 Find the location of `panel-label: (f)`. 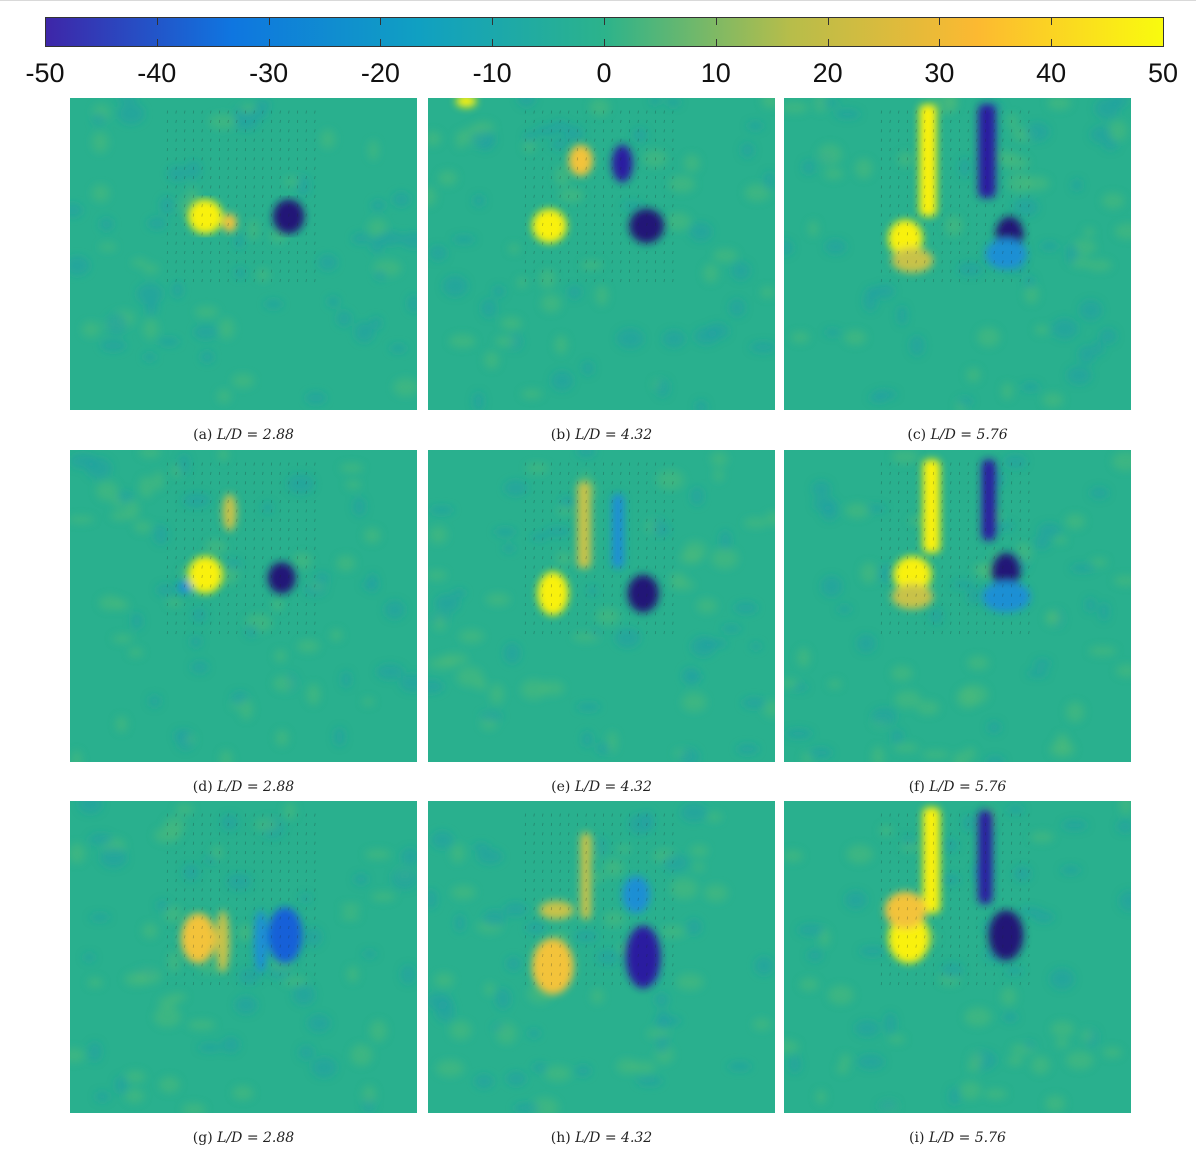

panel-label: (f) is located at coordinates (916, 787).